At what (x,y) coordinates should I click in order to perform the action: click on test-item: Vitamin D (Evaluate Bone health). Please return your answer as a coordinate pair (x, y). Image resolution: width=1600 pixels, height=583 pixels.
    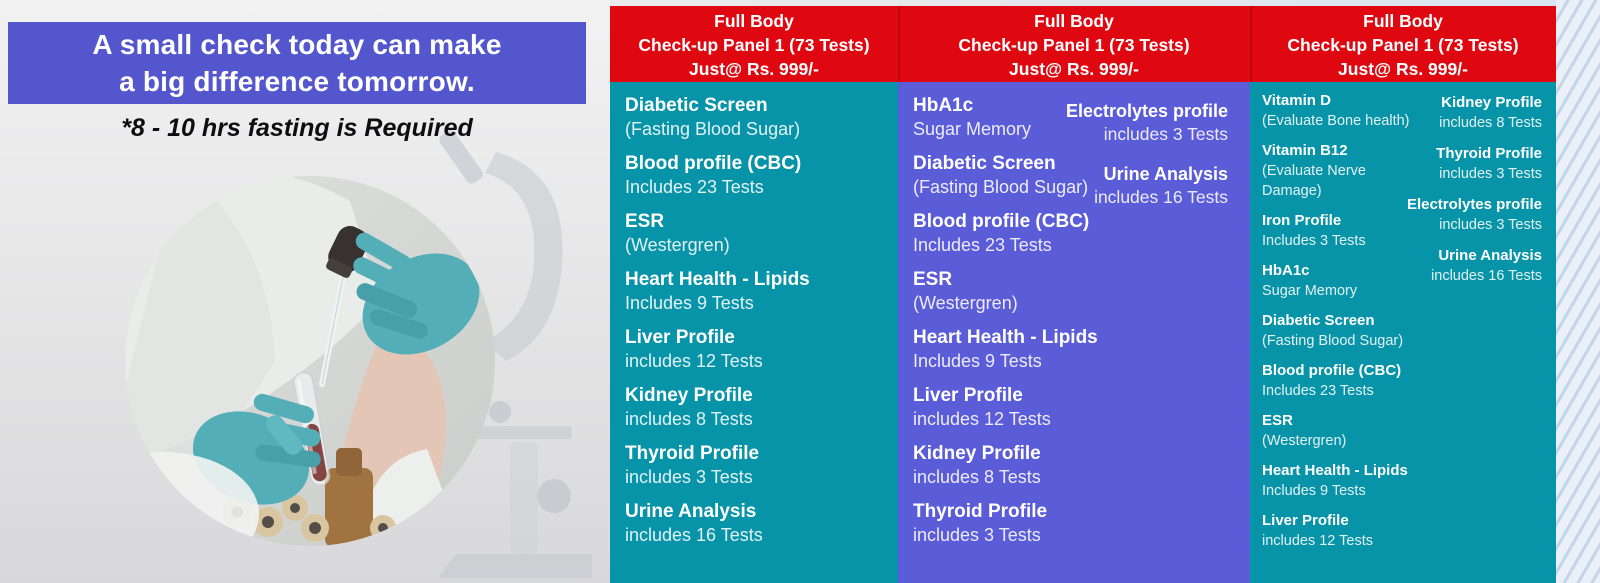
    Looking at the image, I should click on (1336, 110).